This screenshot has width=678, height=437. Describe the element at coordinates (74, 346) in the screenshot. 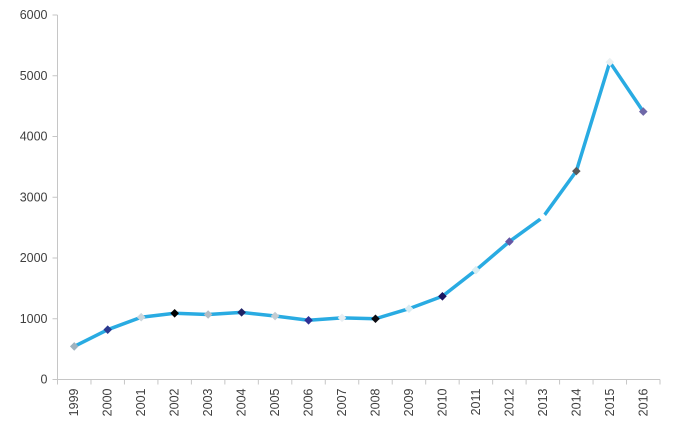

I see `data-point-marker-1999` at that location.